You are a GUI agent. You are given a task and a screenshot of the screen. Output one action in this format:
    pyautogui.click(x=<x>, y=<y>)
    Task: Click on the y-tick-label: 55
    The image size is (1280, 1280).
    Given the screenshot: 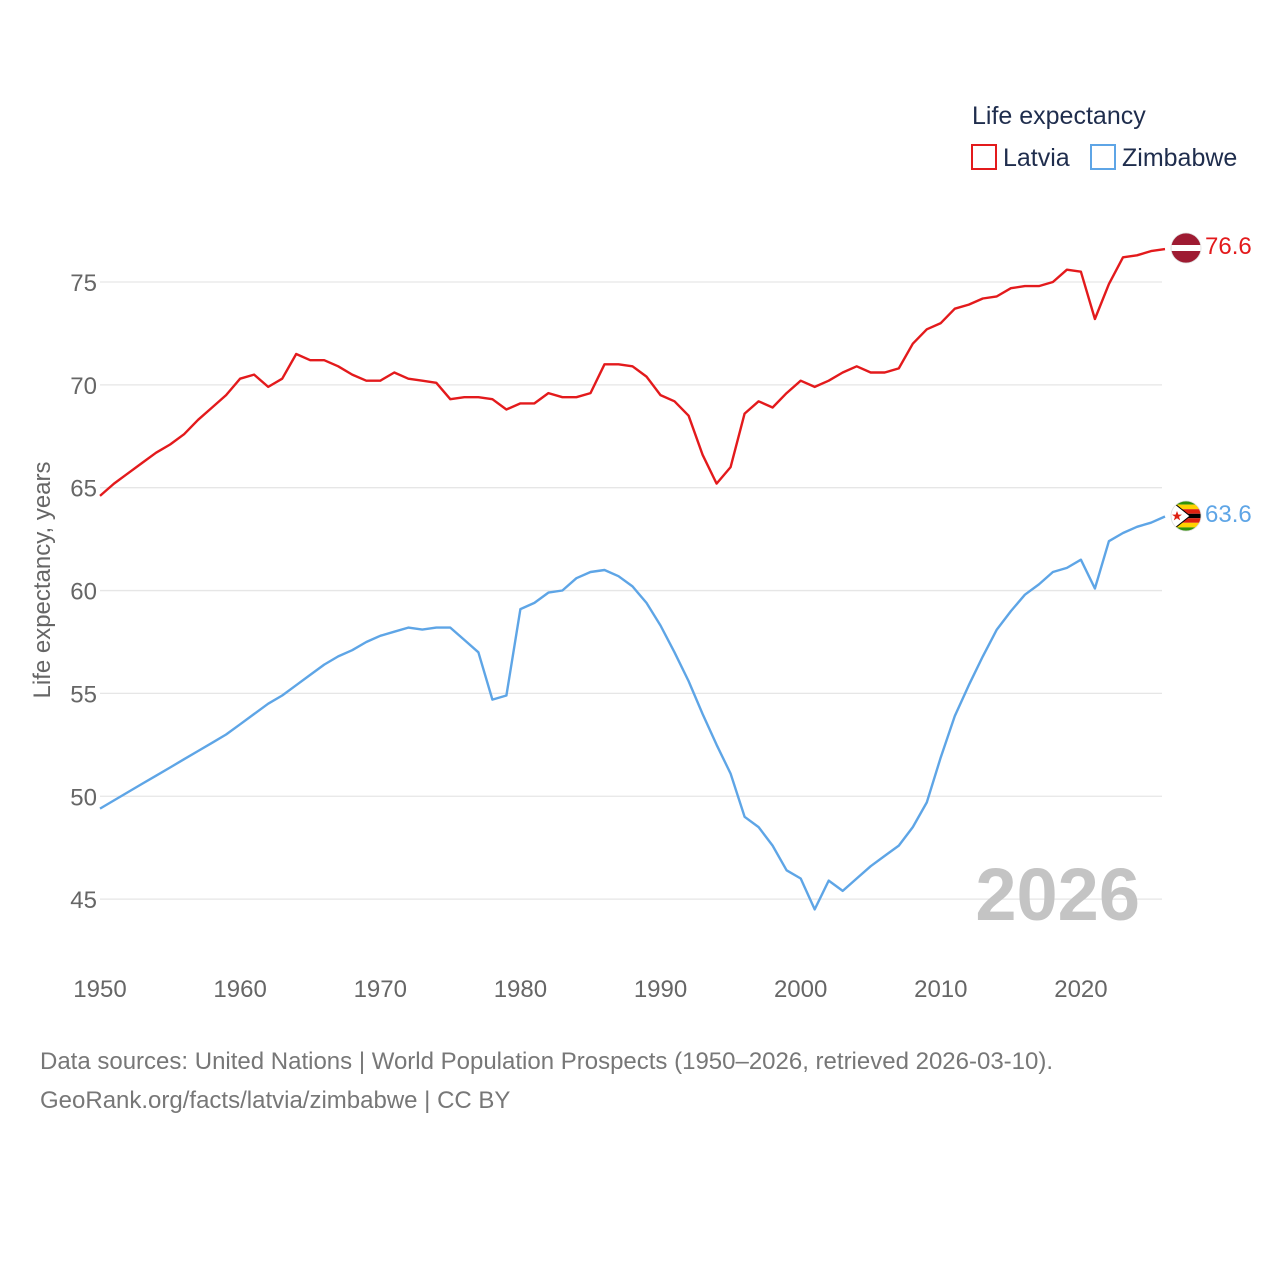 What is the action you would take?
    pyautogui.click(x=83, y=694)
    